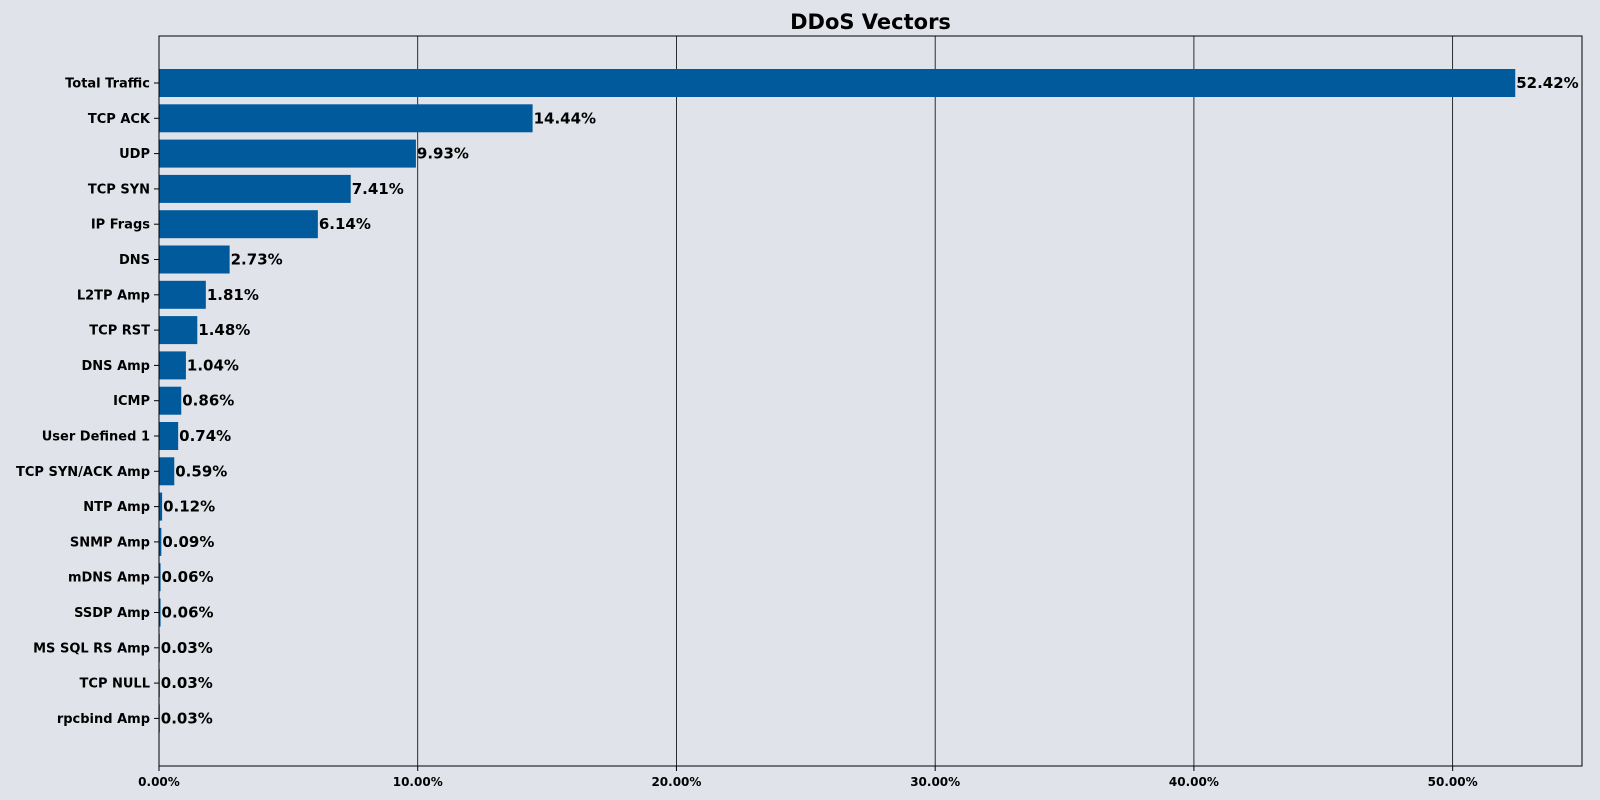  Describe the element at coordinates (1547, 83) in the screenshot. I see `data-label: 52.42%` at that location.